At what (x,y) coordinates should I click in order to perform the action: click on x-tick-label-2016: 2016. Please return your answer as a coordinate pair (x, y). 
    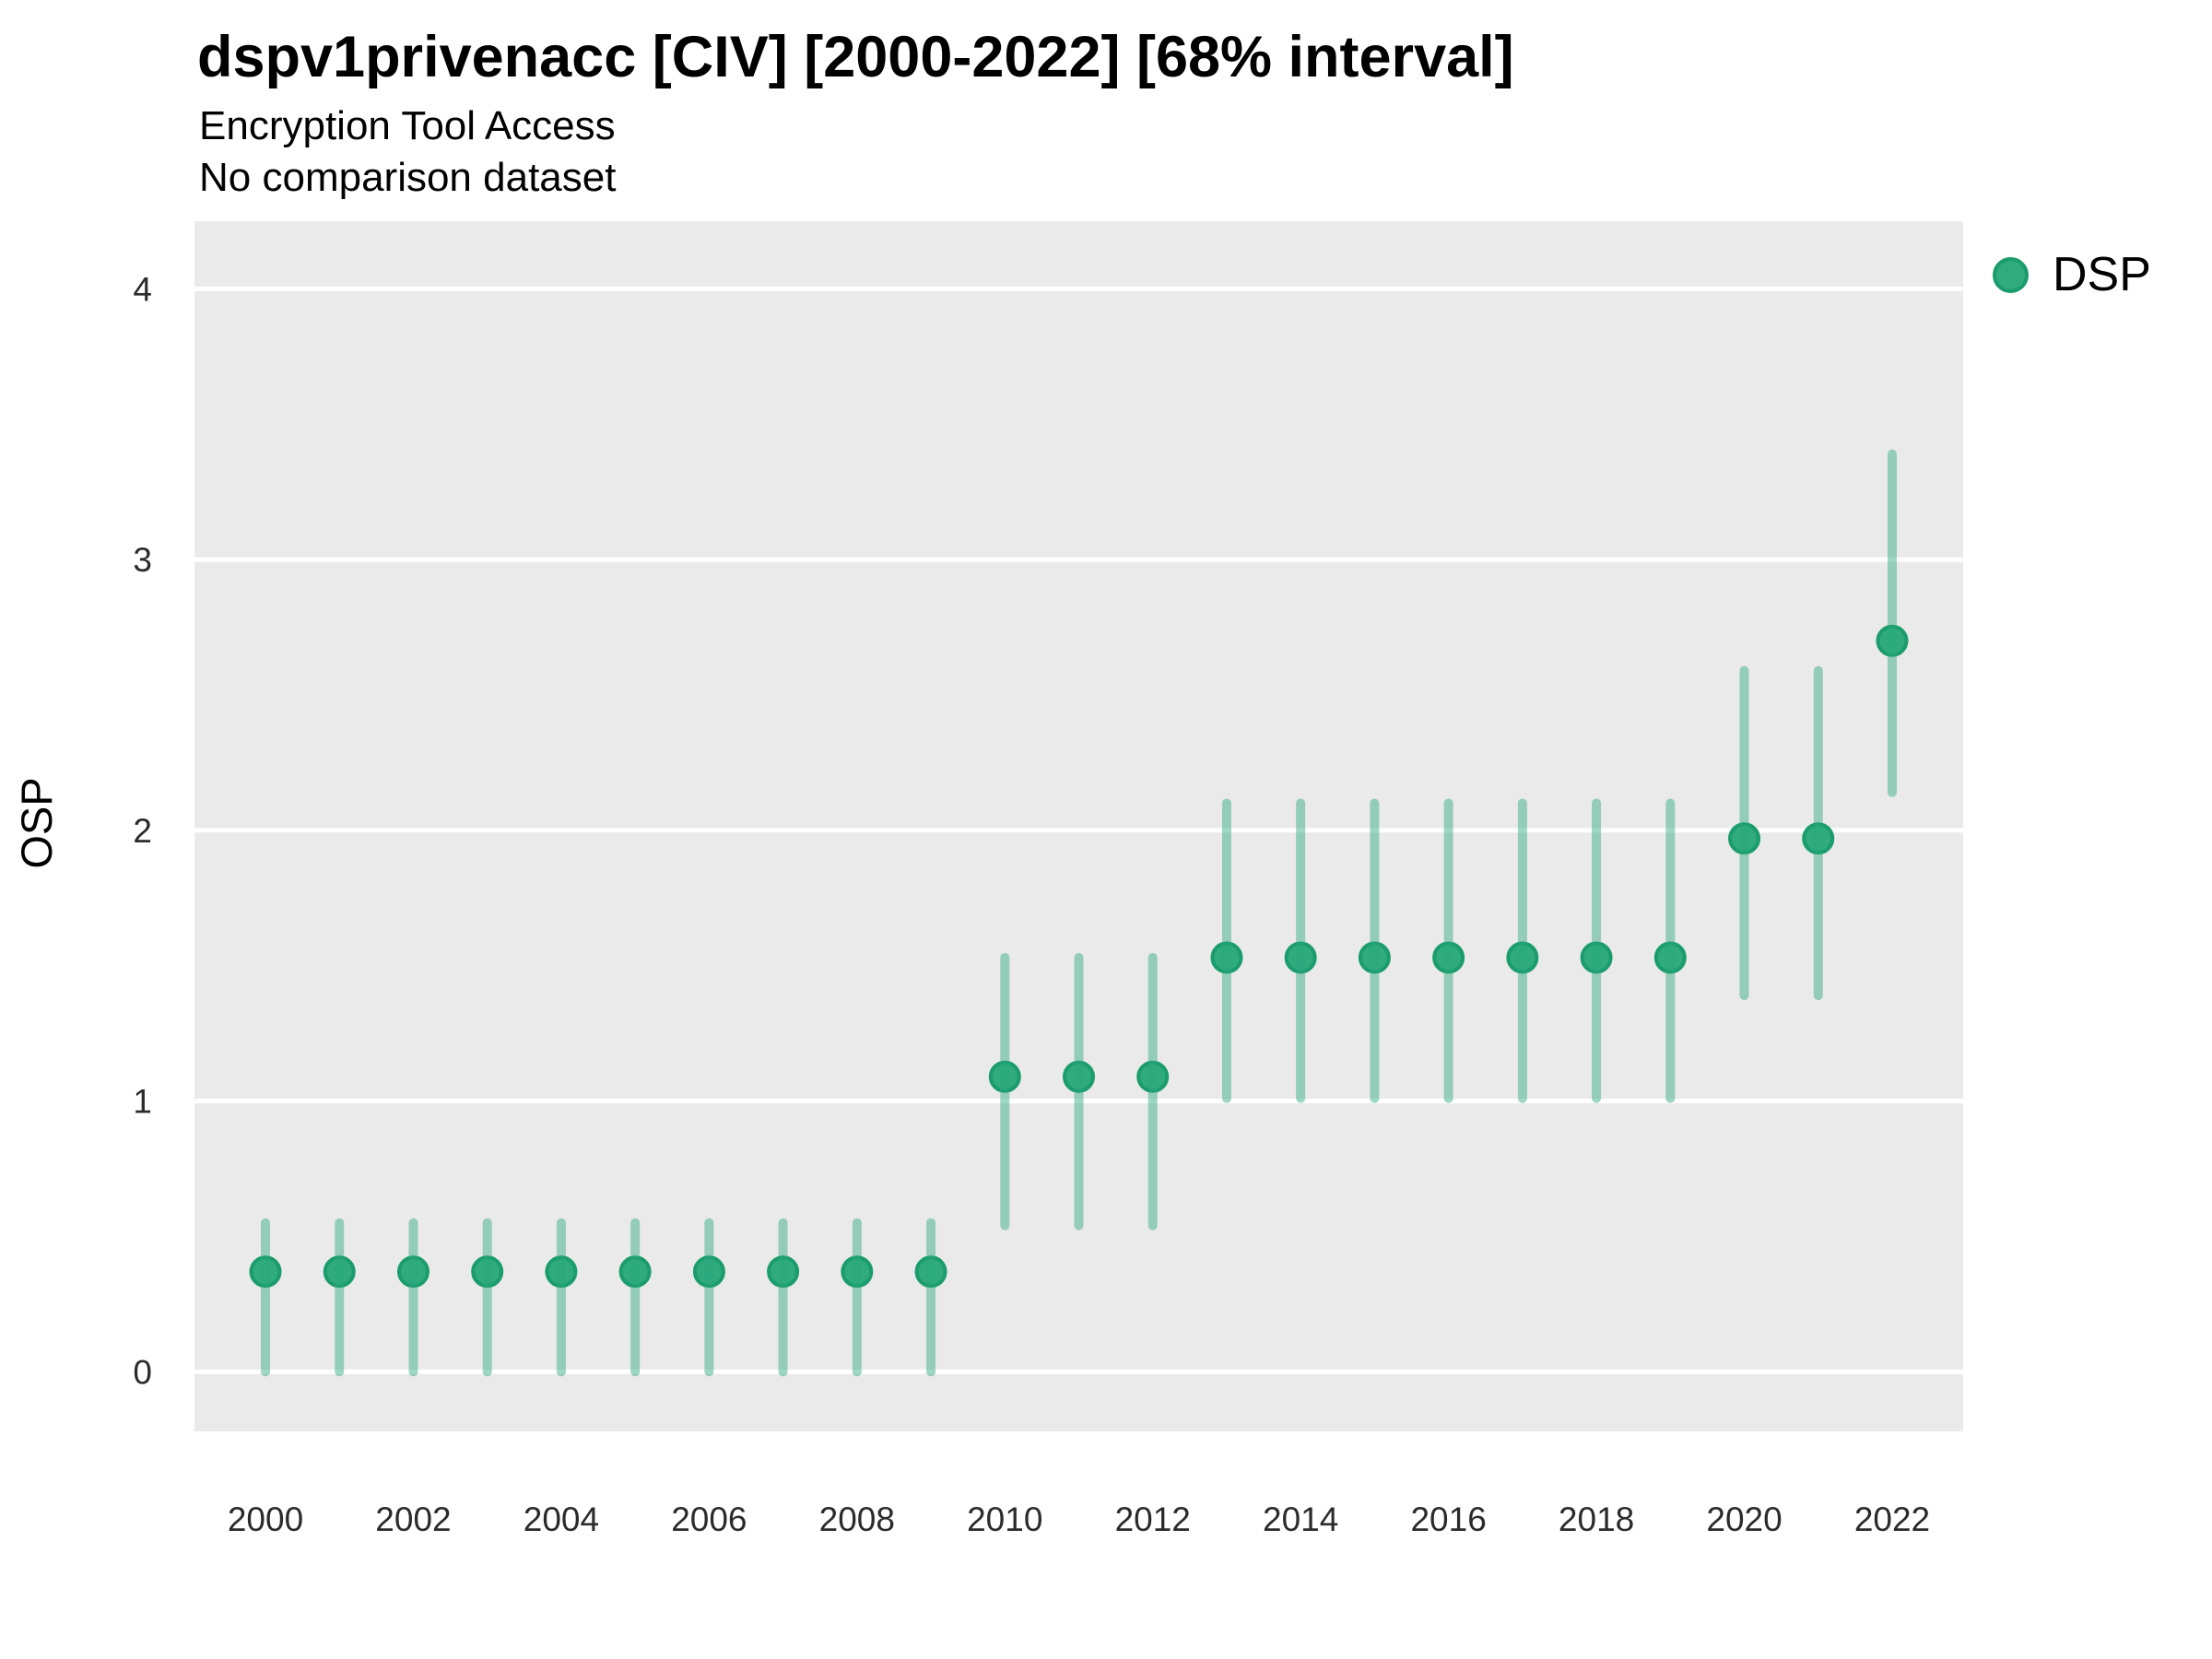
    Looking at the image, I should click on (1448, 1519).